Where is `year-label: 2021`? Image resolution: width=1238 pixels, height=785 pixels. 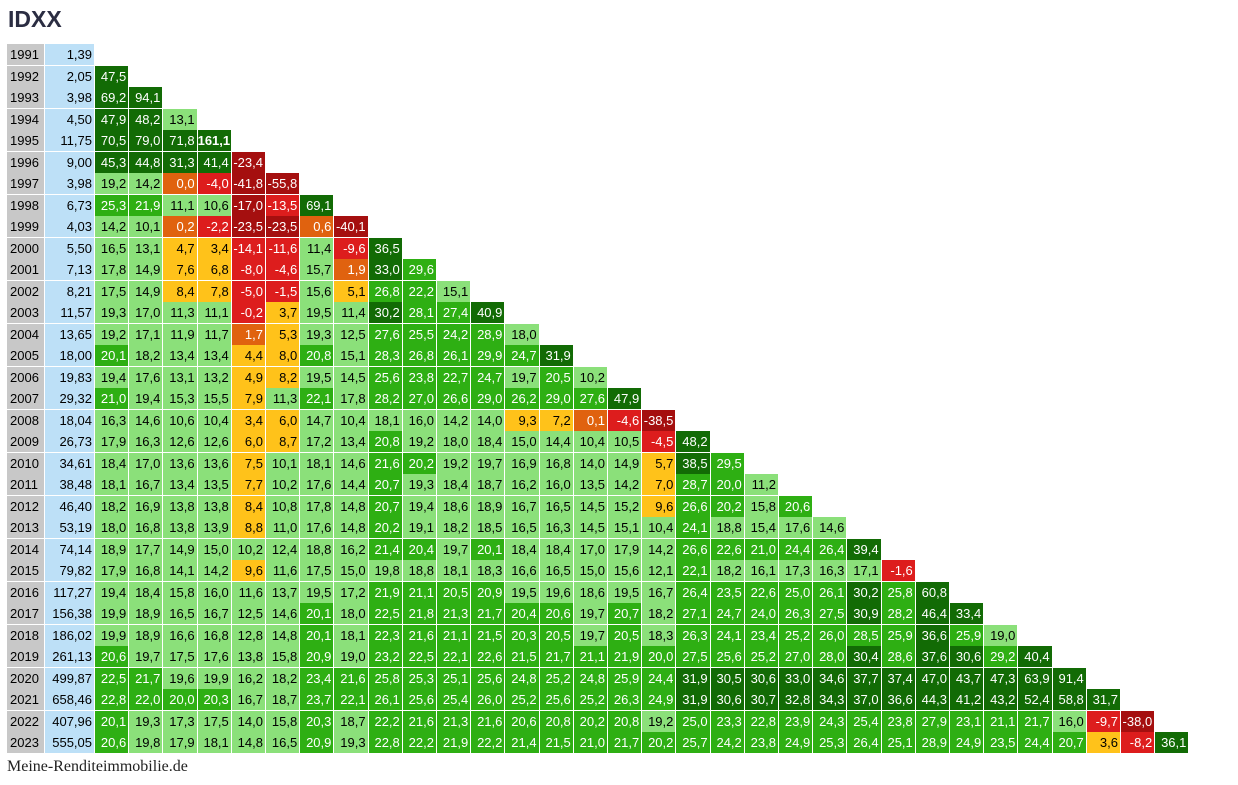
year-label: 2021 is located at coordinates (25, 699).